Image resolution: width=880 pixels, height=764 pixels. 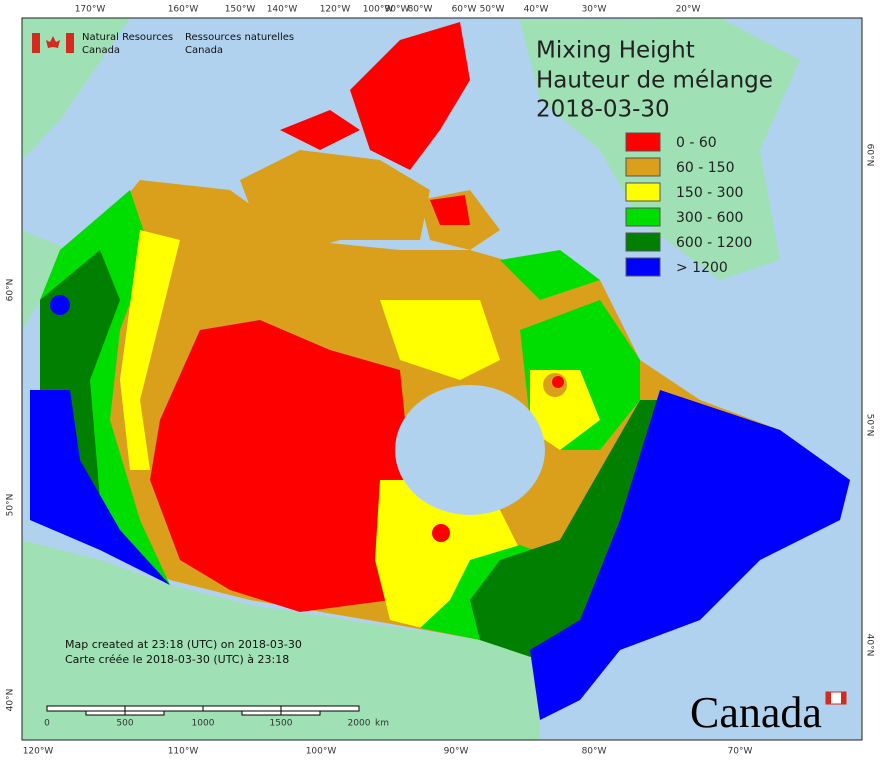 What do you see at coordinates (183, 644) in the screenshot?
I see `created-en: Map created at 23:18 (UTC) on 2018-03-30` at bounding box center [183, 644].